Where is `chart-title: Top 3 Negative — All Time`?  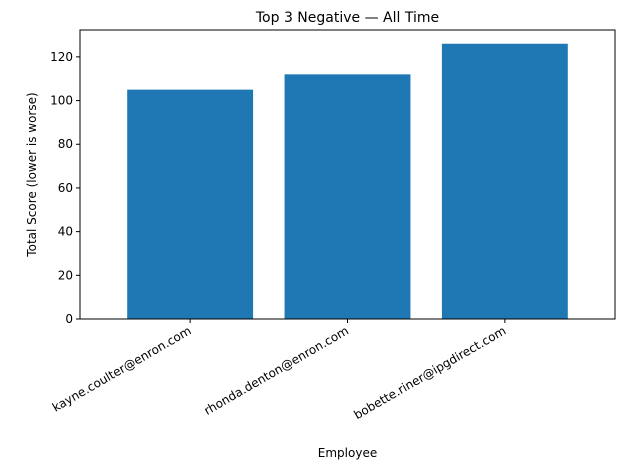 chart-title: Top 3 Negative — All Time is located at coordinates (347, 18).